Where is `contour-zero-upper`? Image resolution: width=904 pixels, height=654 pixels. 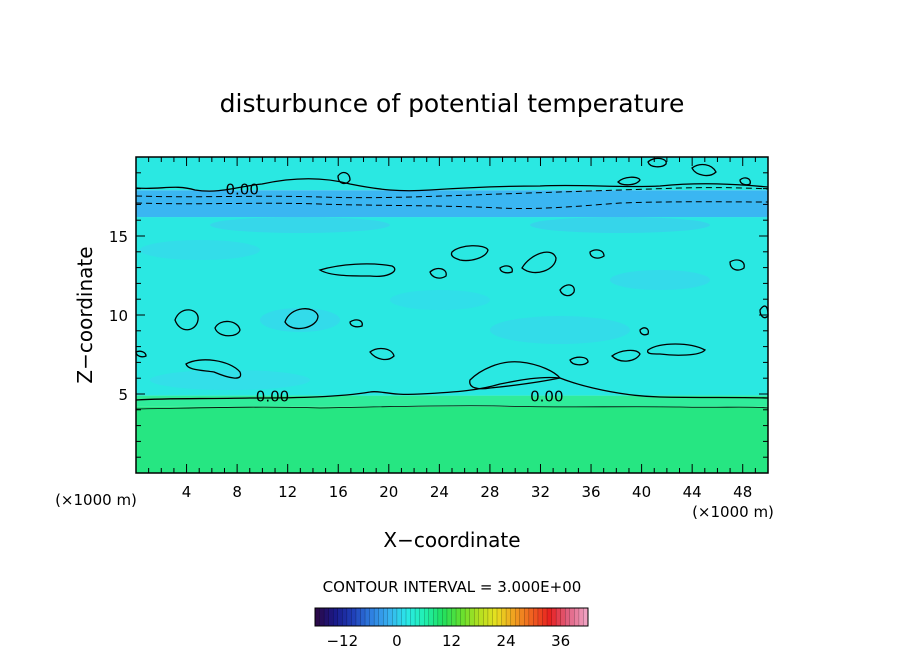 contour-zero-upper is located at coordinates (452, 185).